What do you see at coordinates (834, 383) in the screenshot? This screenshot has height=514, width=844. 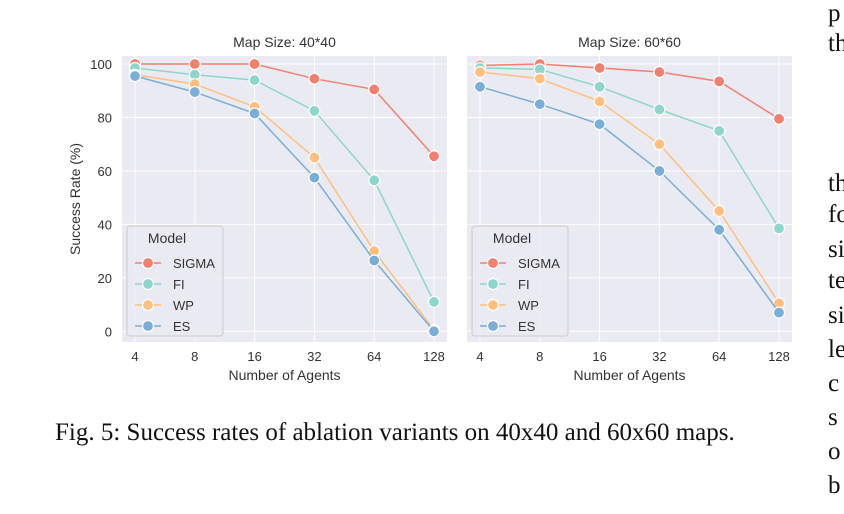 I see `side-text-fragment: c` at bounding box center [834, 383].